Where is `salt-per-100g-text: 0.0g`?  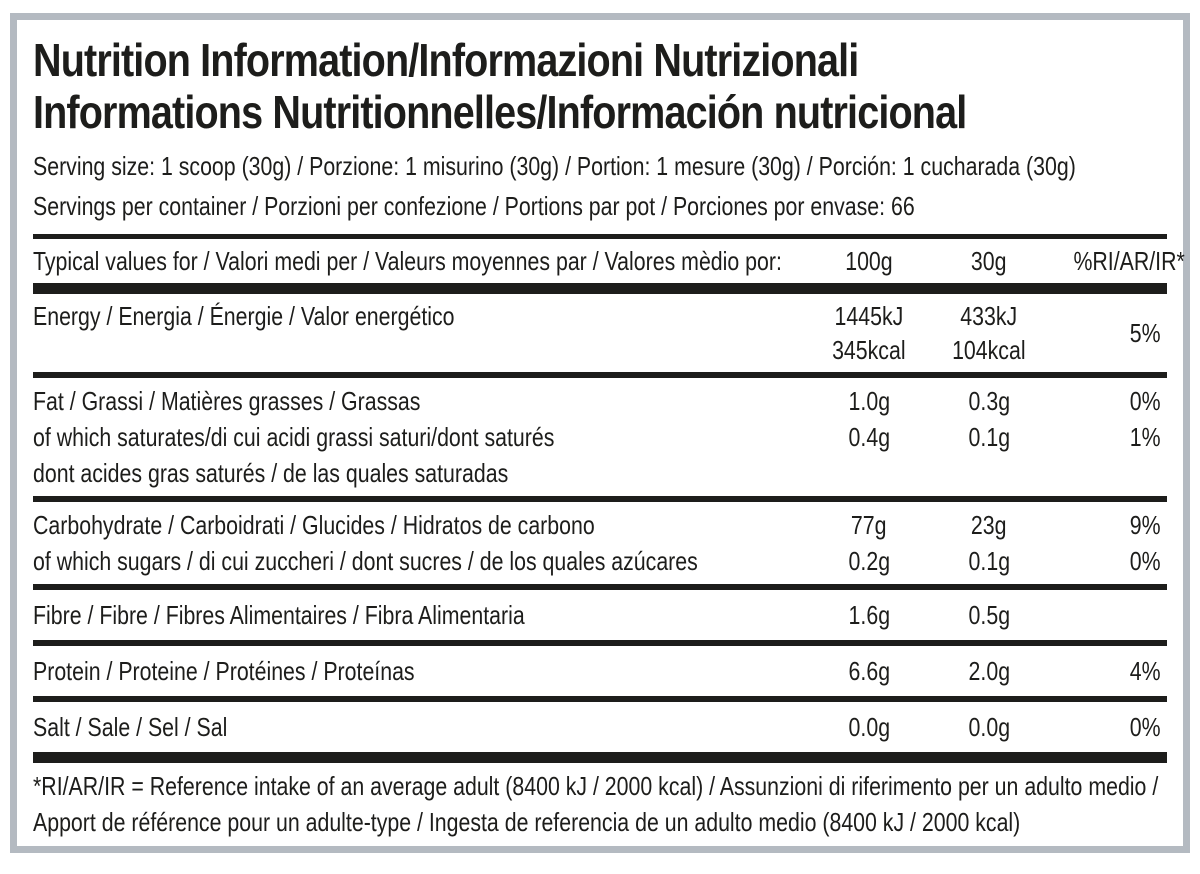 salt-per-100g-text: 0.0g is located at coordinates (869, 727).